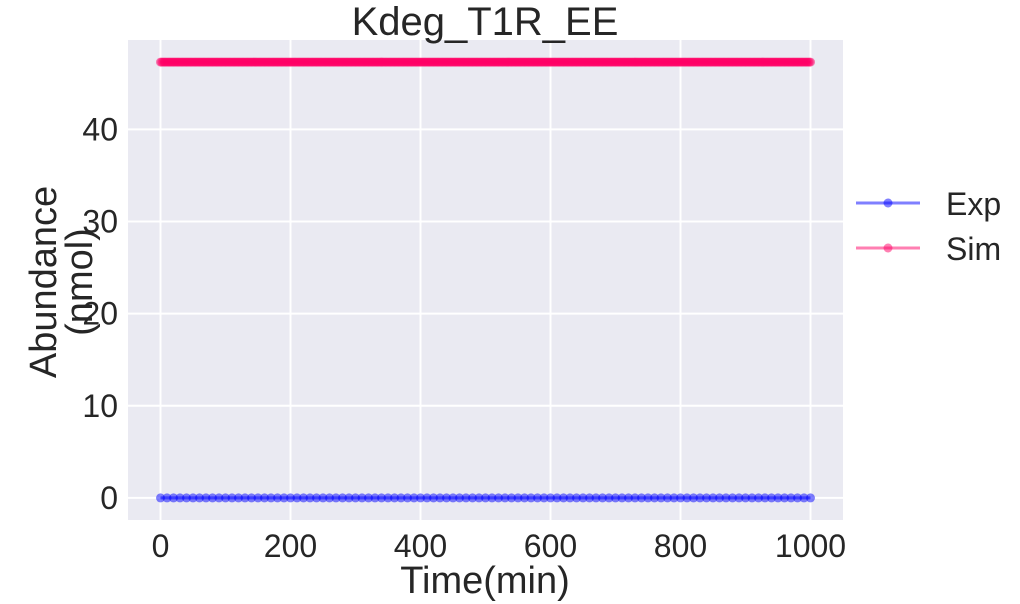  I want to click on y-axis-label-line1: Abundance, so click(44, 282).